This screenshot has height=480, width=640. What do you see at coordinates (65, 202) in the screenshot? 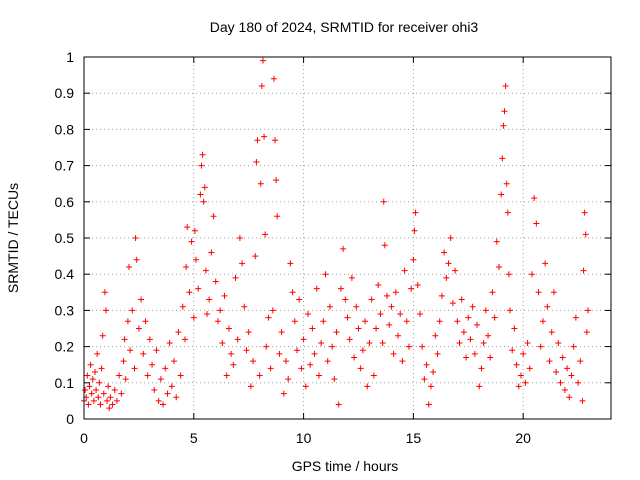
I see `y-tick-label: 0.6` at bounding box center [65, 202].